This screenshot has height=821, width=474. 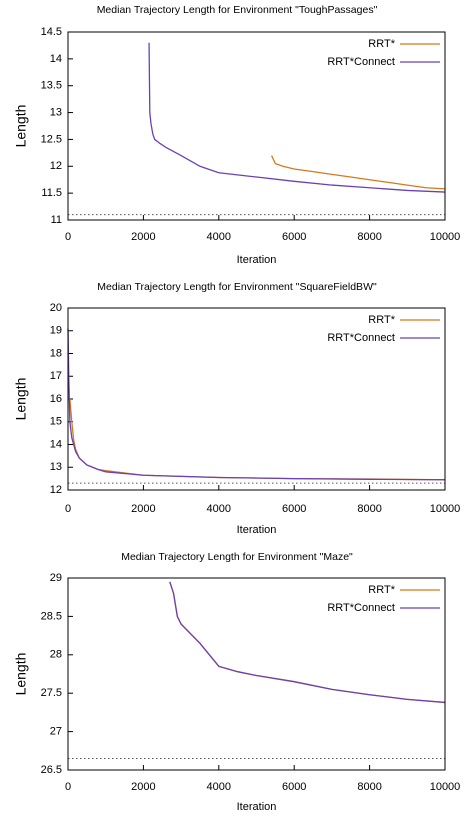 I want to click on y-tick-label: 11.5, so click(x=51, y=193).